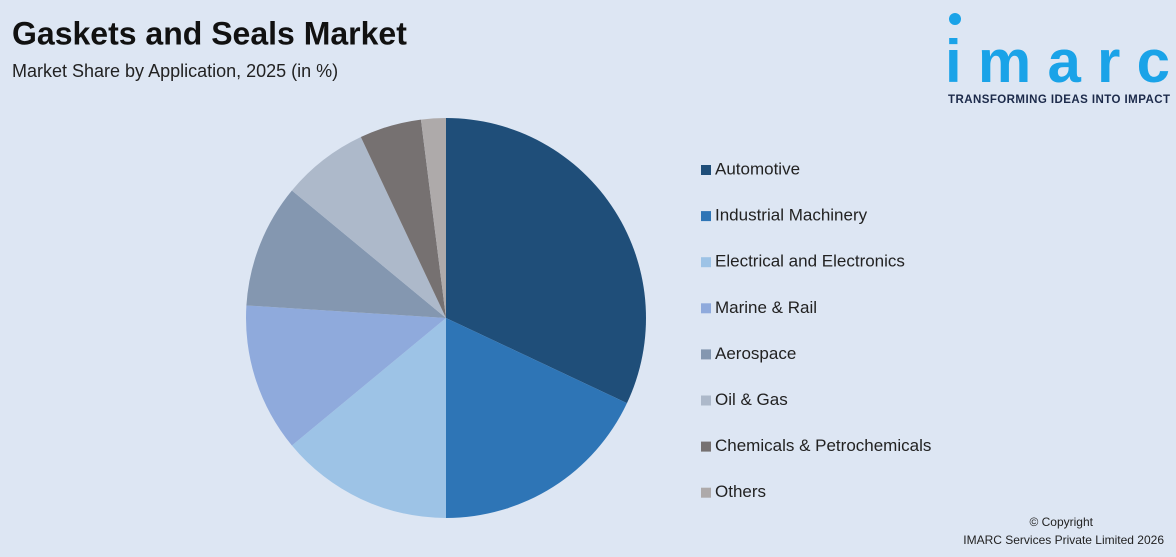  I want to click on legend-label: Electrical and Electronics, so click(810, 261).